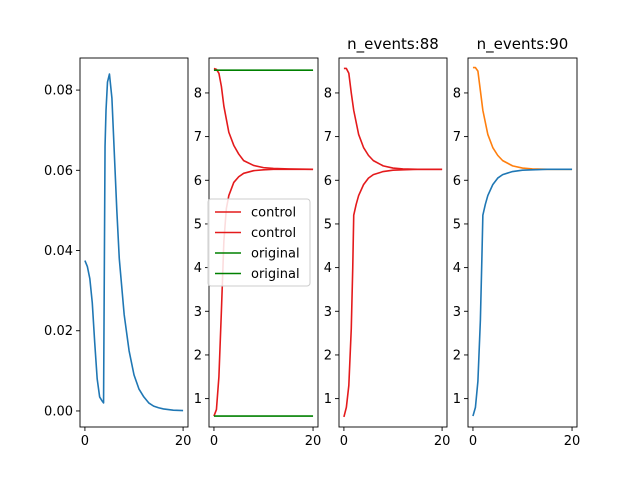 The image size is (640, 480). I want to click on chart-title: n_events:88, so click(393, 44).